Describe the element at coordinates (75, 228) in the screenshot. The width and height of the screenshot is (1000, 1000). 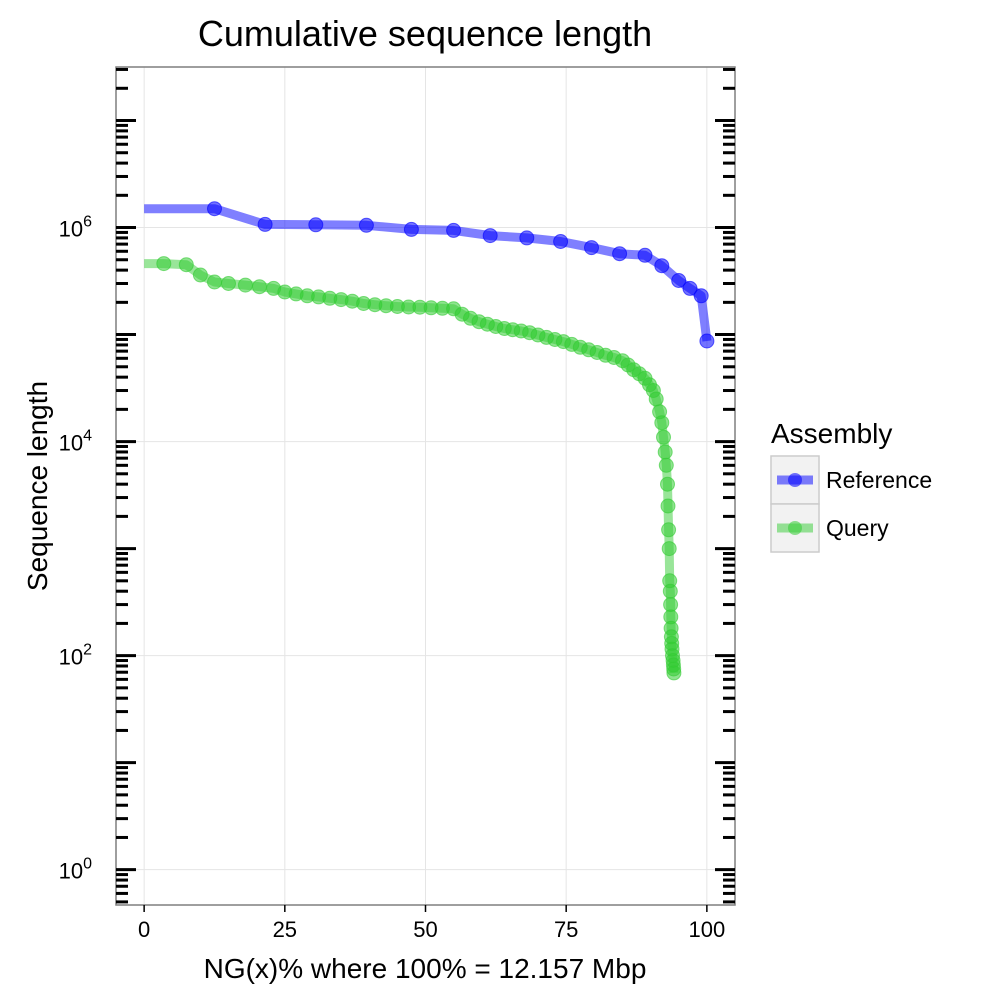
I see `y-tick-label: 10⁶` at that location.